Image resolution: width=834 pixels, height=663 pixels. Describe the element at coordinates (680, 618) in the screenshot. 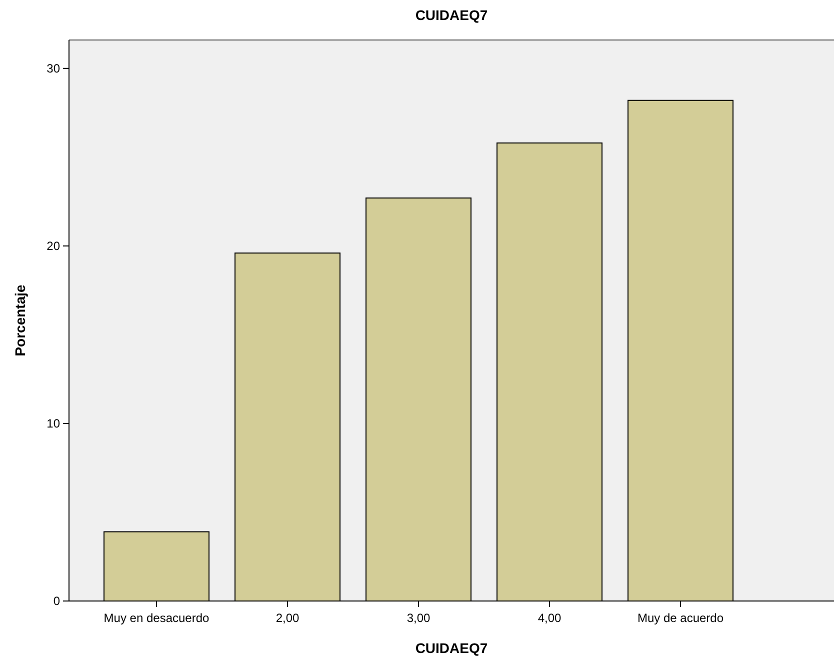

I see `x-tick-label: Muy de acuerdo` at that location.